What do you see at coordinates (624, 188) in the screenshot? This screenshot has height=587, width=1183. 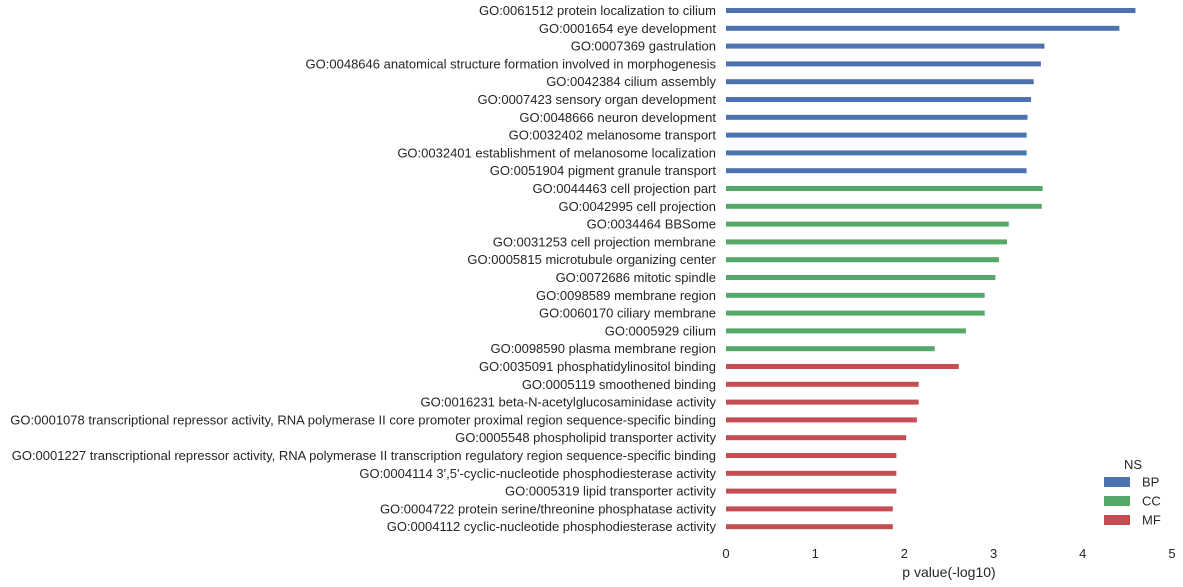 I see `category-label-11: GO:0044463 cell projection part` at bounding box center [624, 188].